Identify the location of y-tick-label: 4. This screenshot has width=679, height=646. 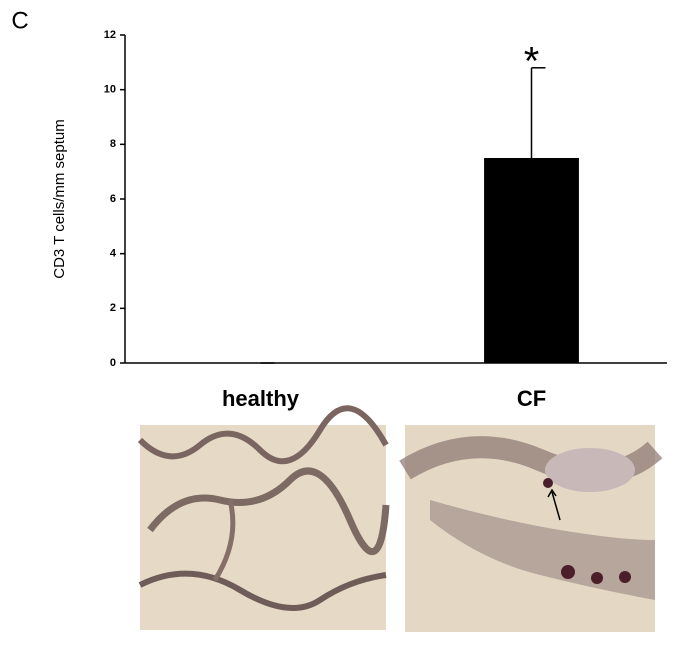
(113, 254).